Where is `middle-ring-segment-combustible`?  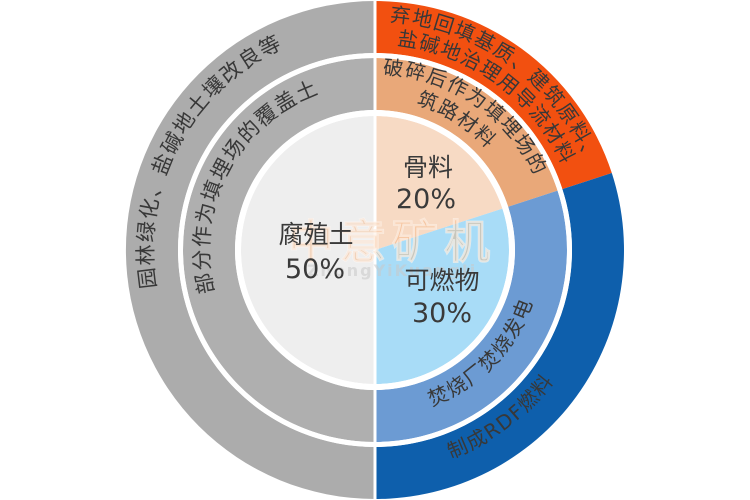 middle-ring-segment-combustible is located at coordinates (471, 316).